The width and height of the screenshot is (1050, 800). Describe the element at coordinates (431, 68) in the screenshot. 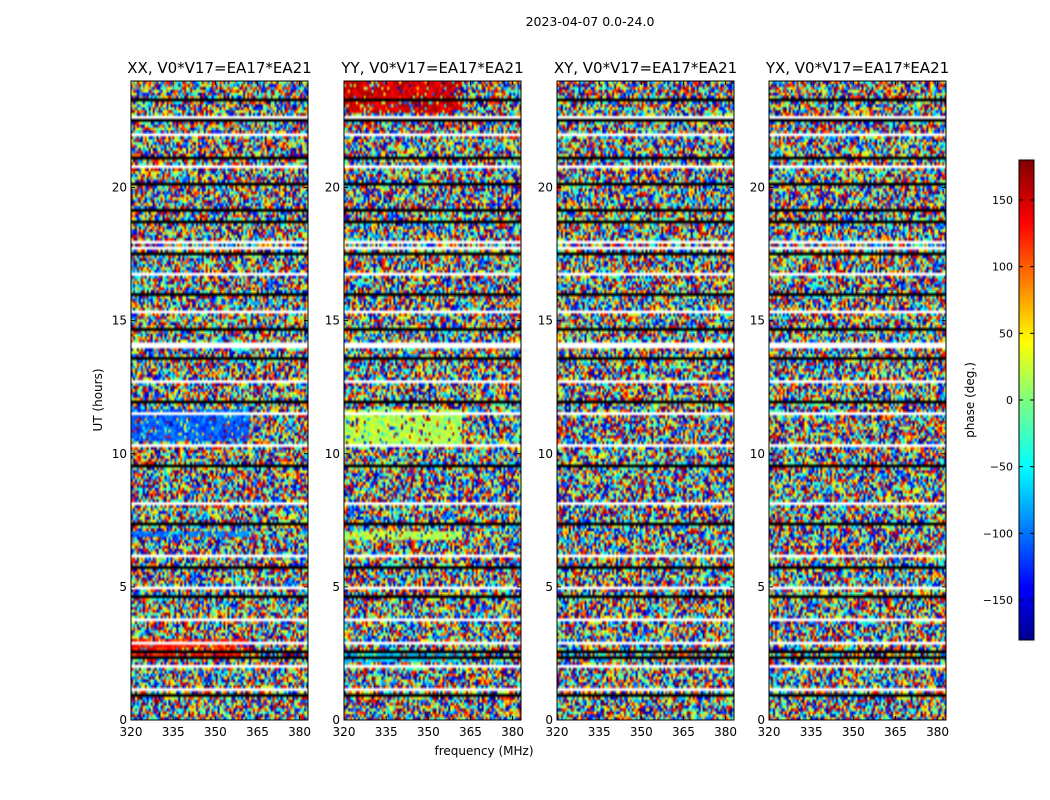

I see `panel-title: YY, V0*V17=EA17*EA21` at that location.